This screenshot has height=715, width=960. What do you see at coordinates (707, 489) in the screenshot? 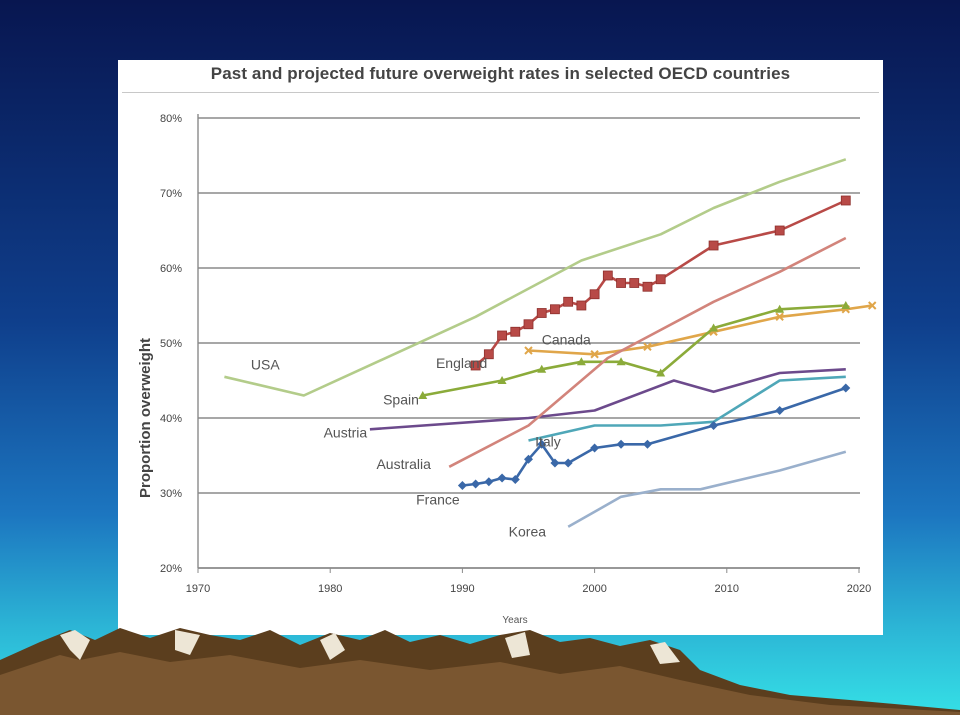
I see `series-line-korea` at bounding box center [707, 489].